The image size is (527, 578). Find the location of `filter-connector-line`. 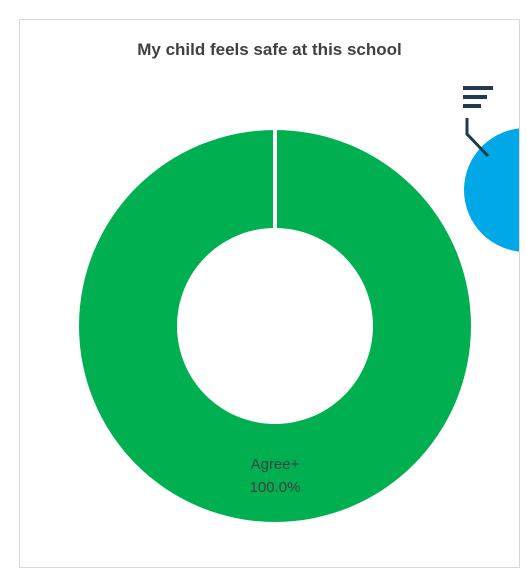

filter-connector-line is located at coordinates (477, 138).